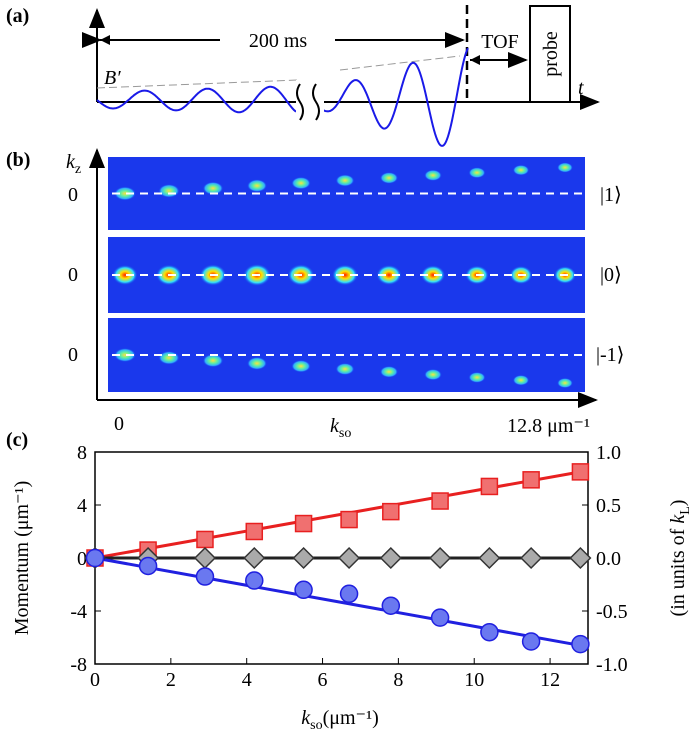 The image size is (700, 749). What do you see at coordinates (685, 510) in the screenshot?
I see `sub: L` at bounding box center [685, 510].